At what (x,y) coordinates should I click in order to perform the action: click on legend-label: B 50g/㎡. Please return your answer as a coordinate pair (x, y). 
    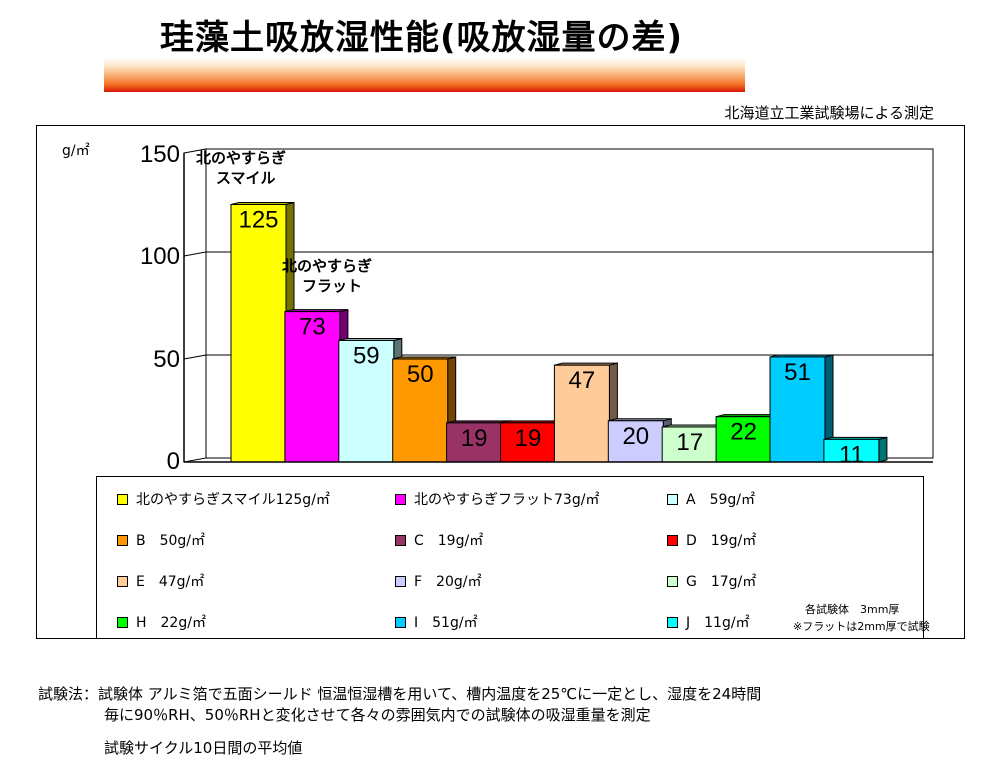
    Looking at the image, I should click on (171, 541).